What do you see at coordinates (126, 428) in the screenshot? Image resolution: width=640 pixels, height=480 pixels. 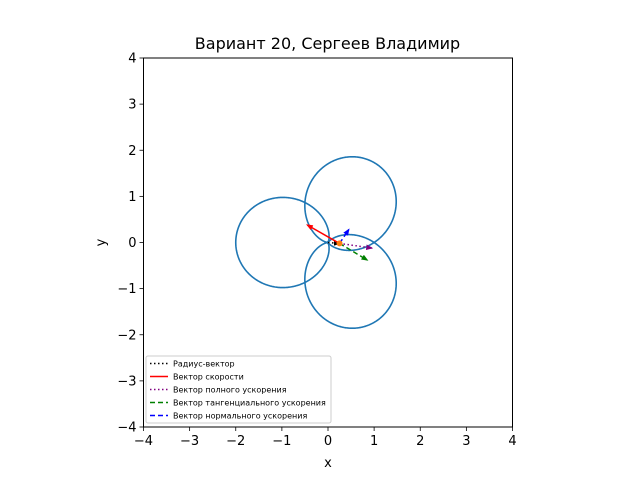 I see `y-tick-label: −4` at bounding box center [126, 428].